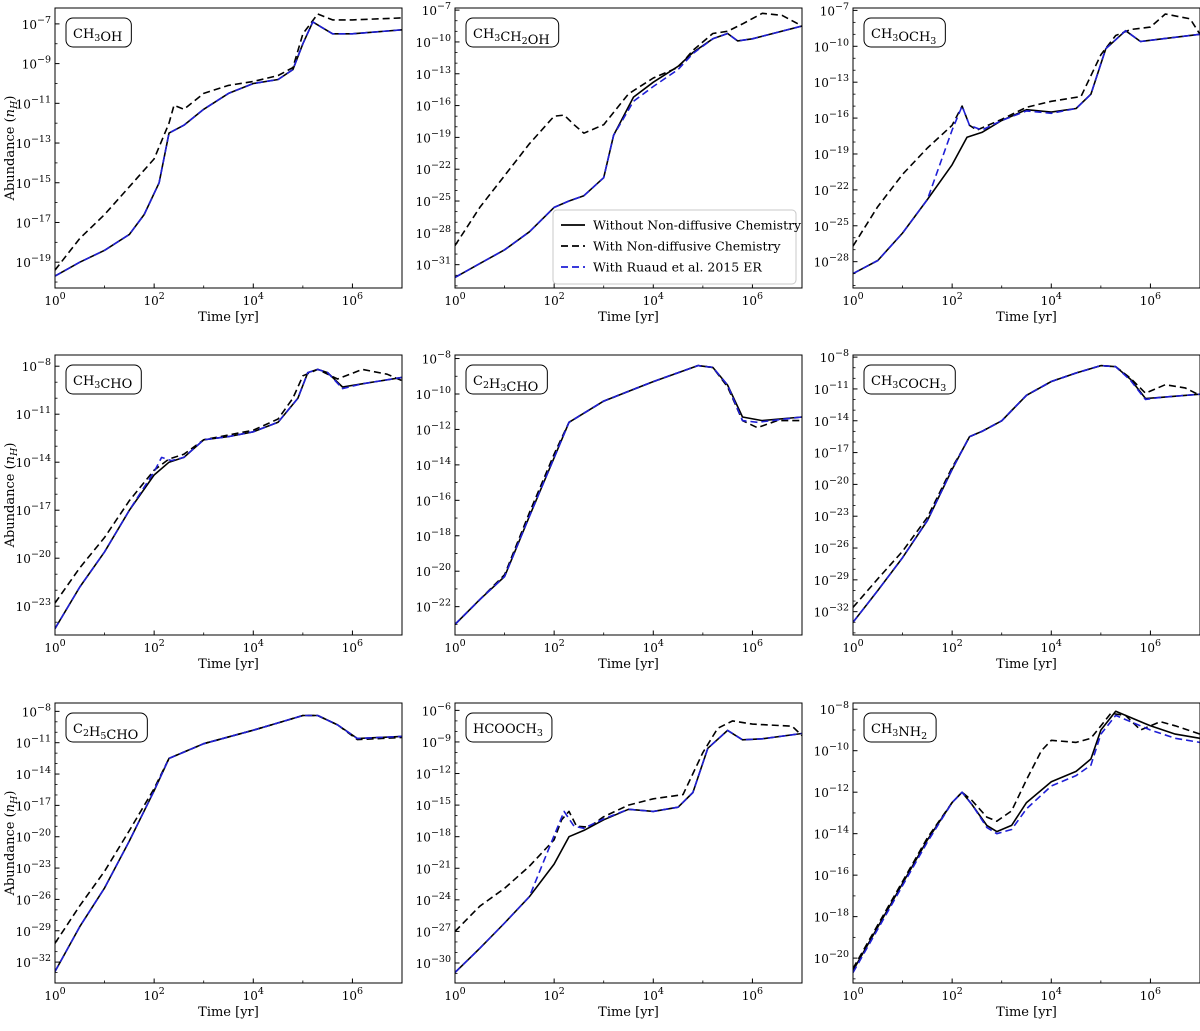 This screenshot has width=1200, height=1031. What do you see at coordinates (433, 232) in the screenshot?
I see `y-tick-label: 10⁻²⁸` at bounding box center [433, 232].